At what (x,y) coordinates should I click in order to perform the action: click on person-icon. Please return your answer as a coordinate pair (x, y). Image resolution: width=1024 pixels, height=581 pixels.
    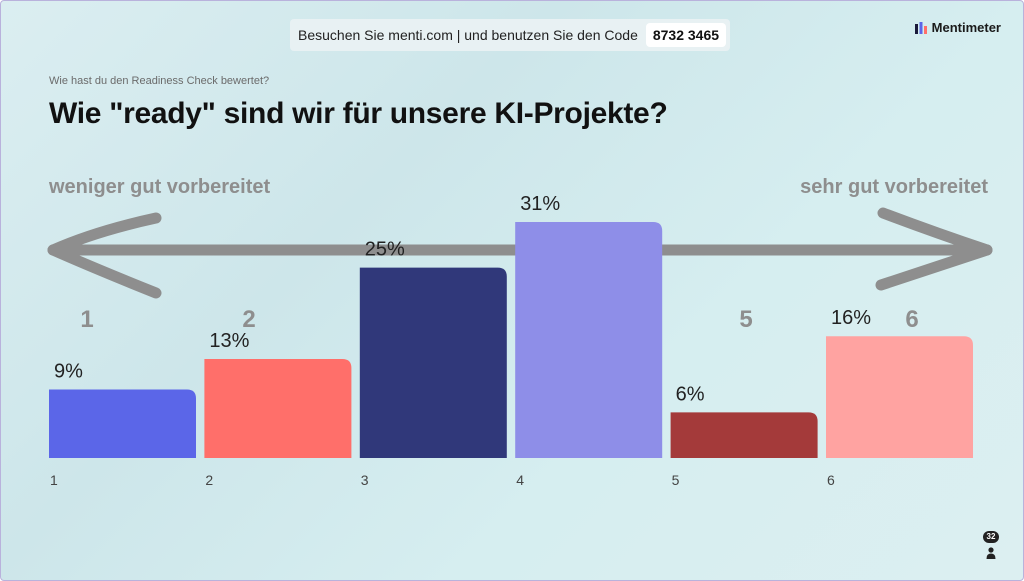
    Looking at the image, I should click on (991, 553).